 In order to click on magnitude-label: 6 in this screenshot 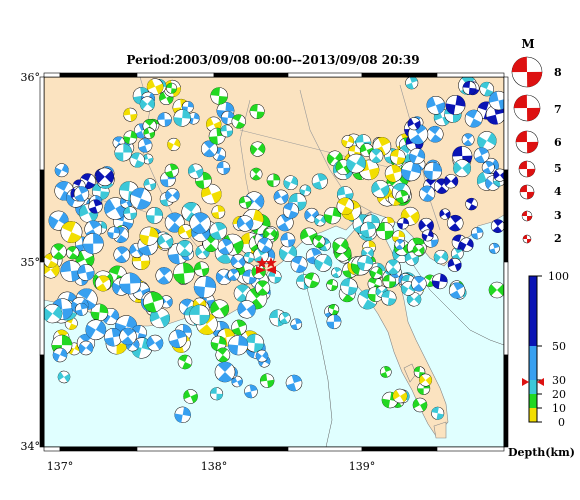, I will do `click(558, 142)`.